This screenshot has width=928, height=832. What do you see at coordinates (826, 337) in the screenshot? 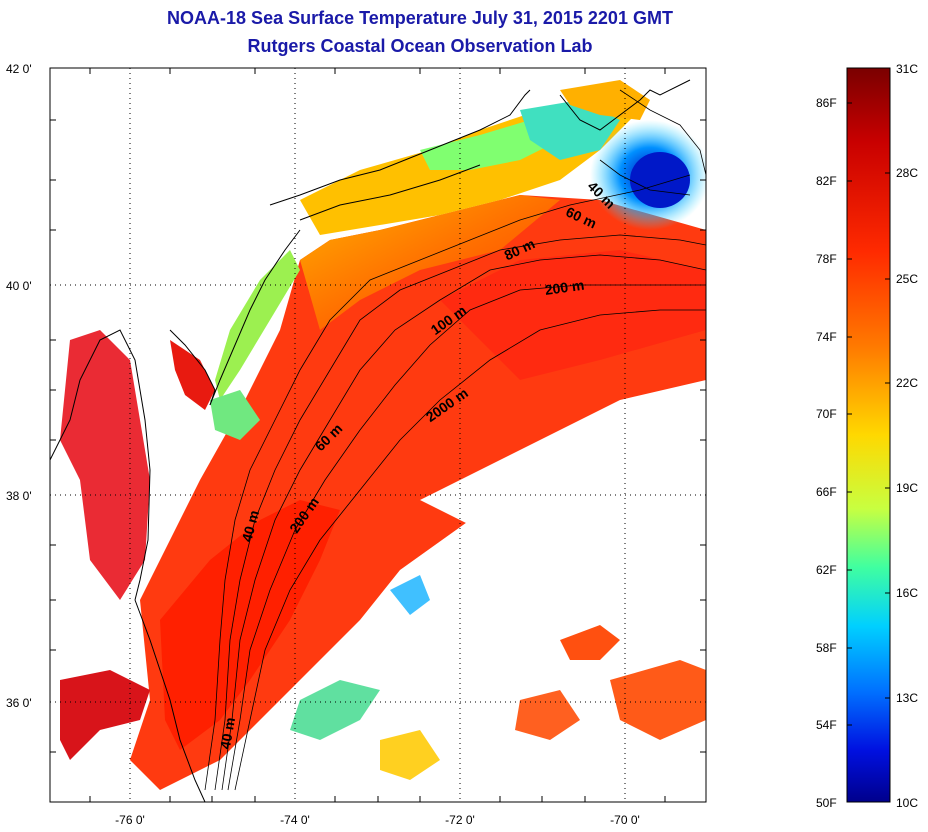
I see `colorbar-f-label: 74F` at bounding box center [826, 337].